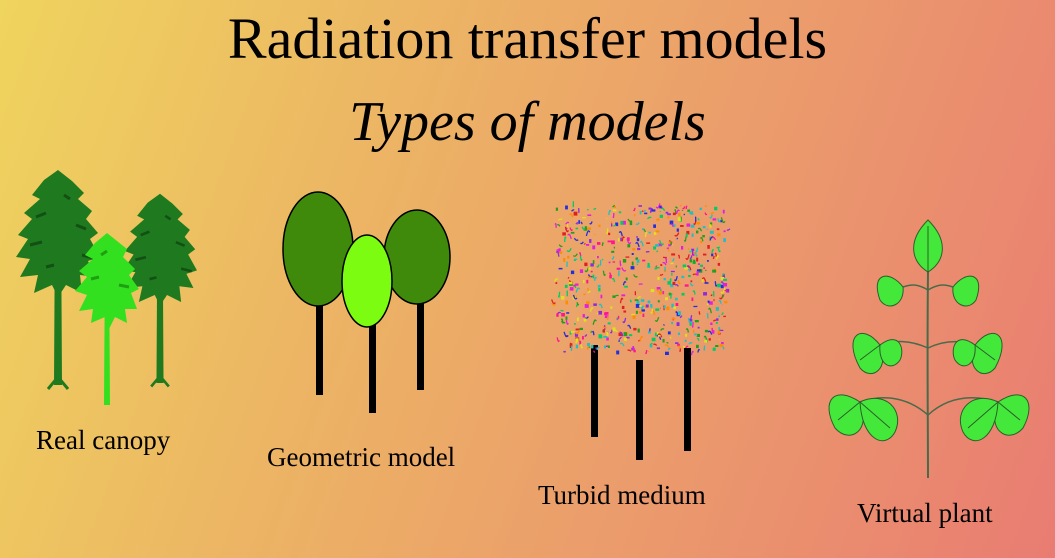 This screenshot has width=1055, height=558. I want to click on trunk, so click(372, 365).